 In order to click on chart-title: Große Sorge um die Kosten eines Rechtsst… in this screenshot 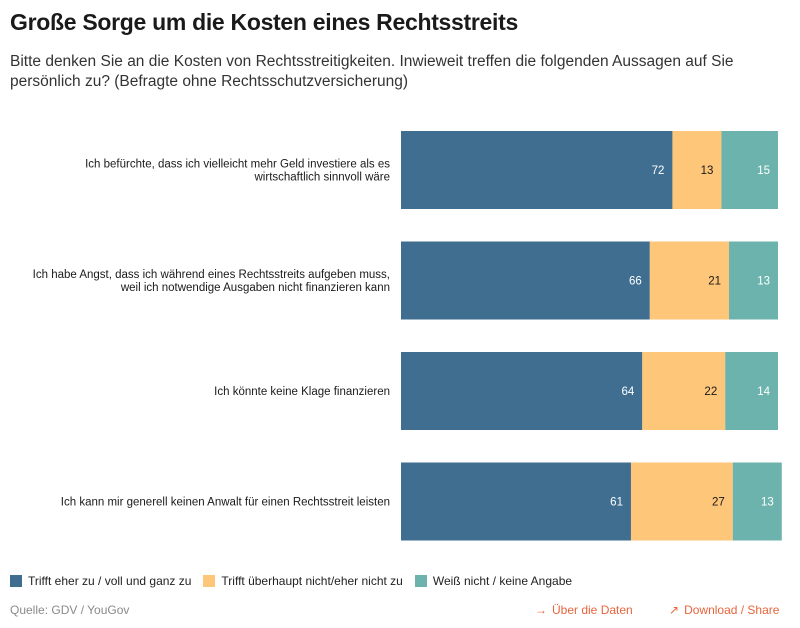, I will do `click(264, 22)`.